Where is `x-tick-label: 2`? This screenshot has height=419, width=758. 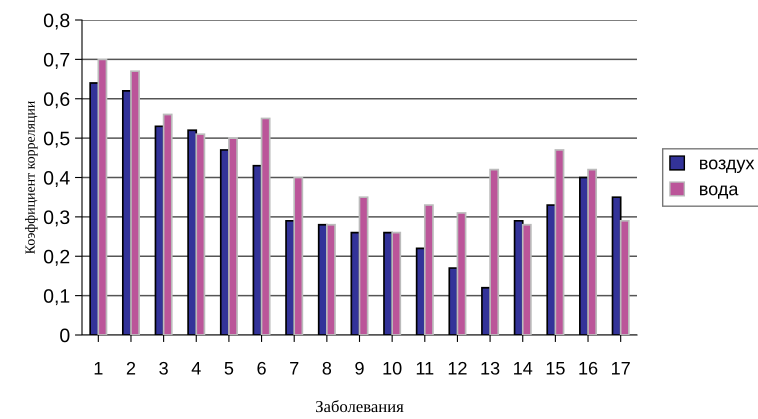 x-tick-label: 2 is located at coordinates (131, 368).